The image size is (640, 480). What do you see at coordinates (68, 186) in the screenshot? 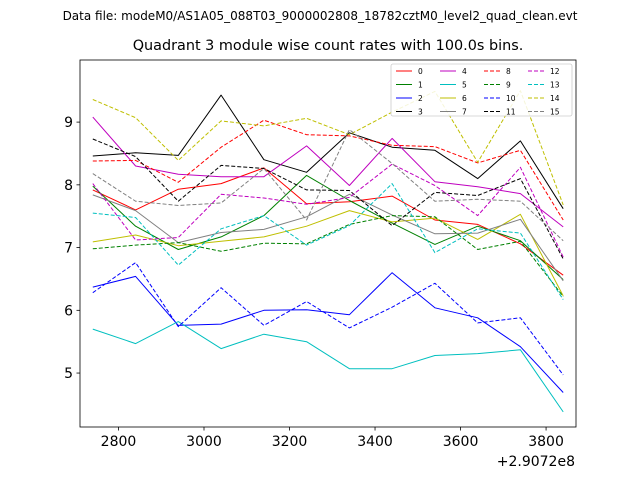
I see `y-tick-label: 8` at bounding box center [68, 186].